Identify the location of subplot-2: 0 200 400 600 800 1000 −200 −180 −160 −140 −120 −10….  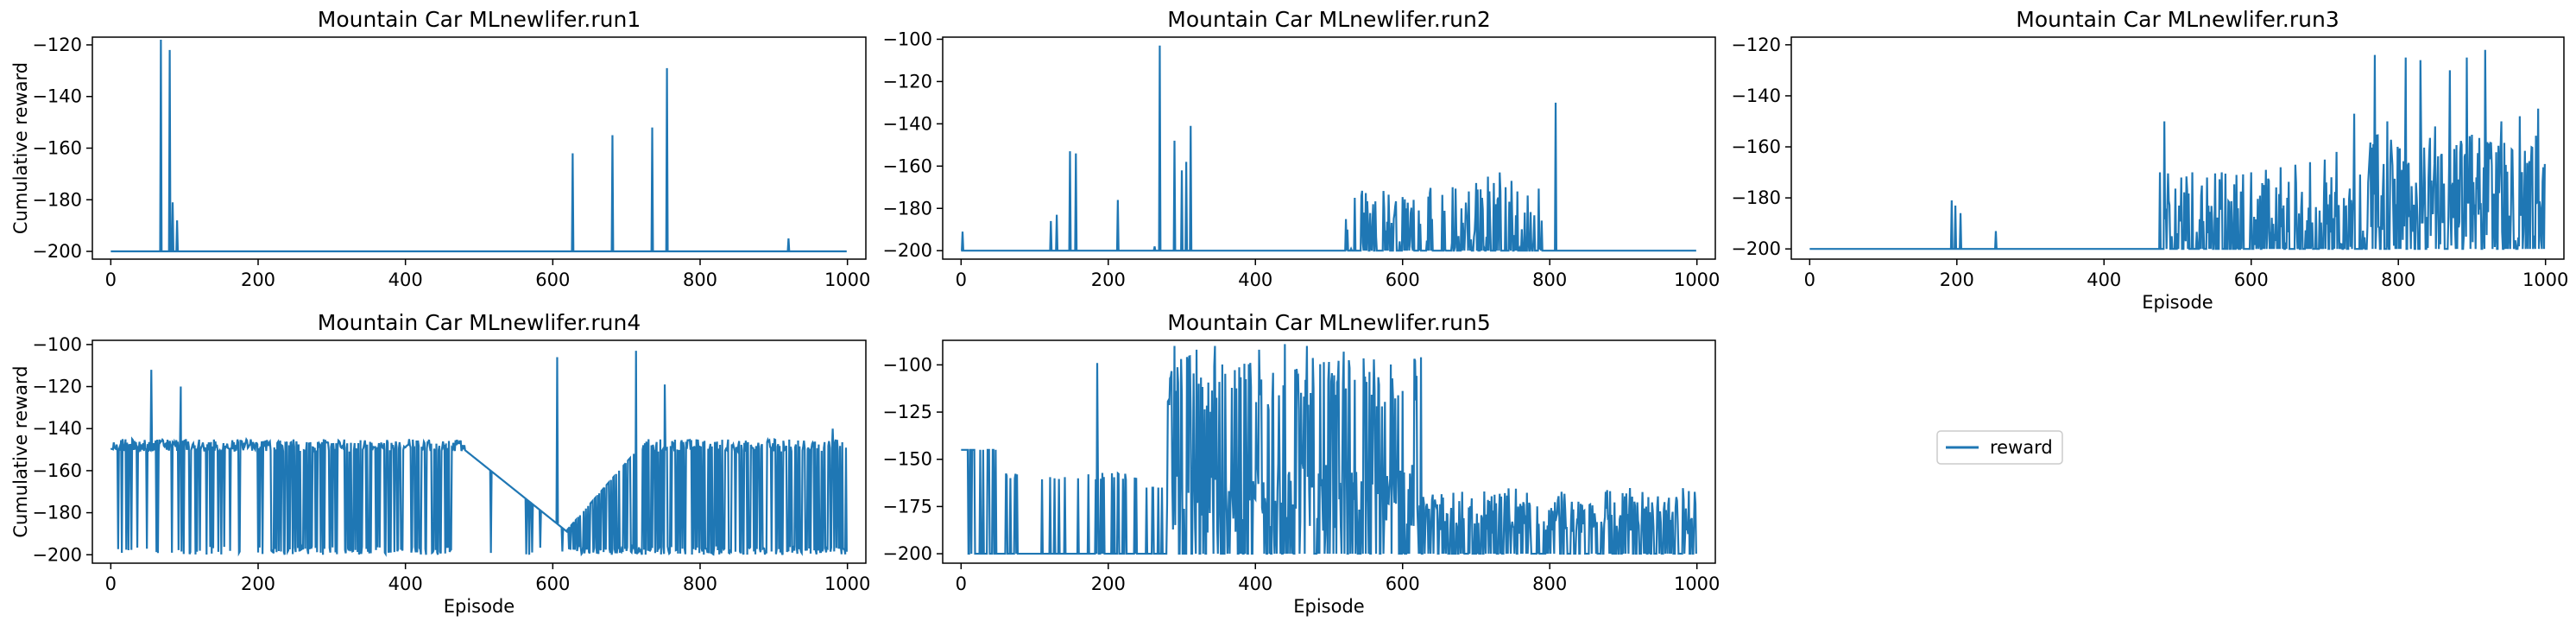
(1301, 148).